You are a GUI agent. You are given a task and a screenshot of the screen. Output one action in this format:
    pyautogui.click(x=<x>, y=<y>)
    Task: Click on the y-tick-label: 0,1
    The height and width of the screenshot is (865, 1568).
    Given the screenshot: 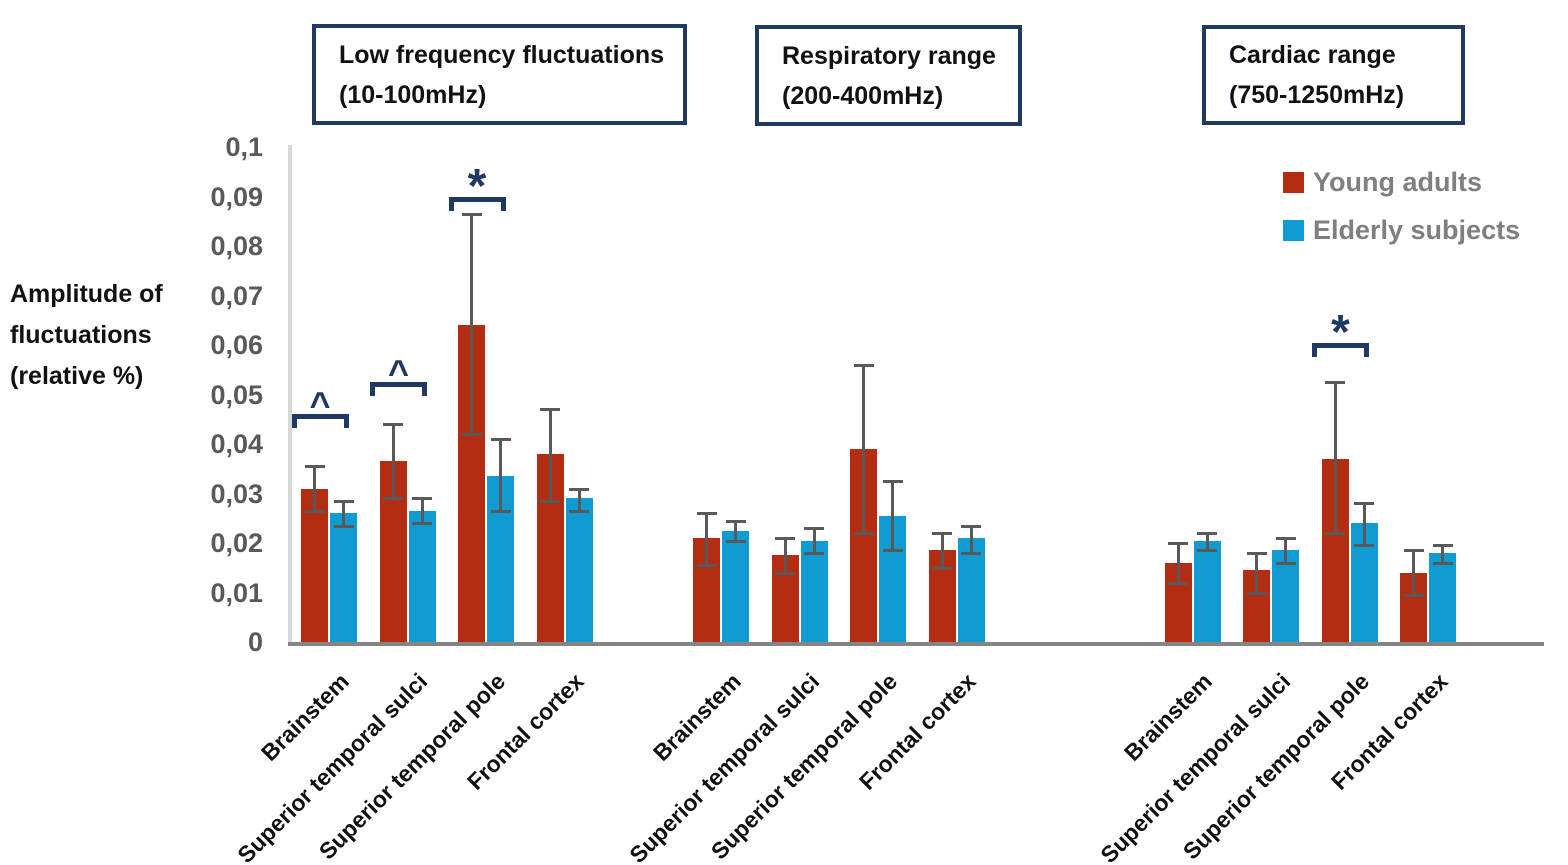 What is the action you would take?
    pyautogui.click(x=244, y=147)
    